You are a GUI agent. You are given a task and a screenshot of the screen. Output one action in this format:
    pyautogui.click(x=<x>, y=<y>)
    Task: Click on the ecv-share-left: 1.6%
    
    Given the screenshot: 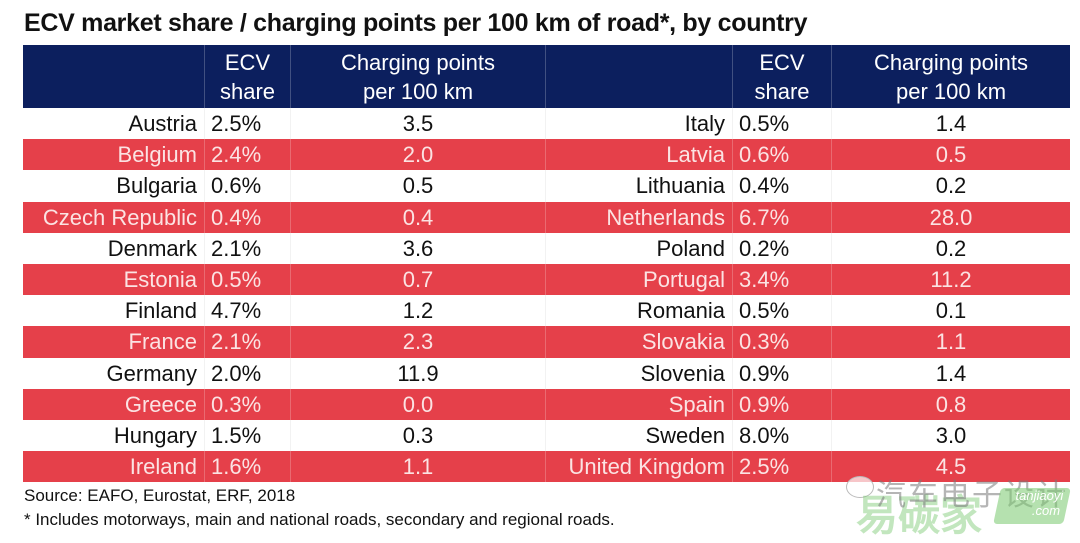 What is the action you would take?
    pyautogui.click(x=248, y=467)
    